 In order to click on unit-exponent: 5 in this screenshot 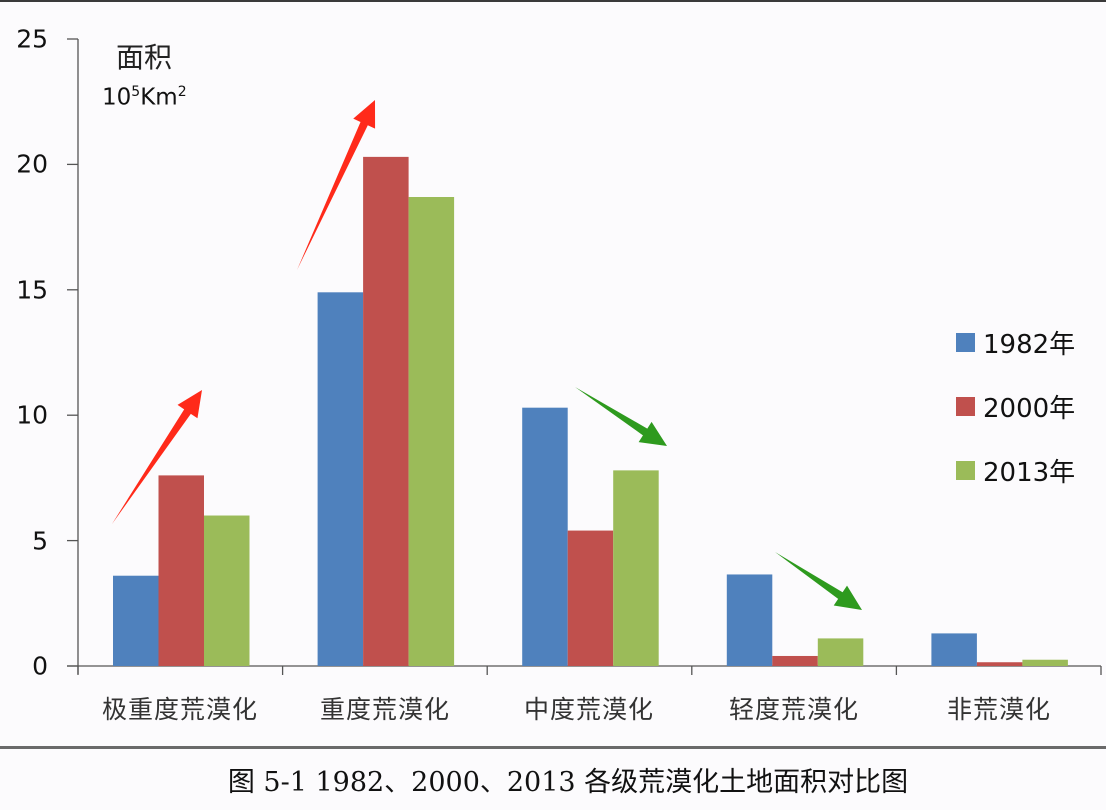, I will do `click(136, 92)`.